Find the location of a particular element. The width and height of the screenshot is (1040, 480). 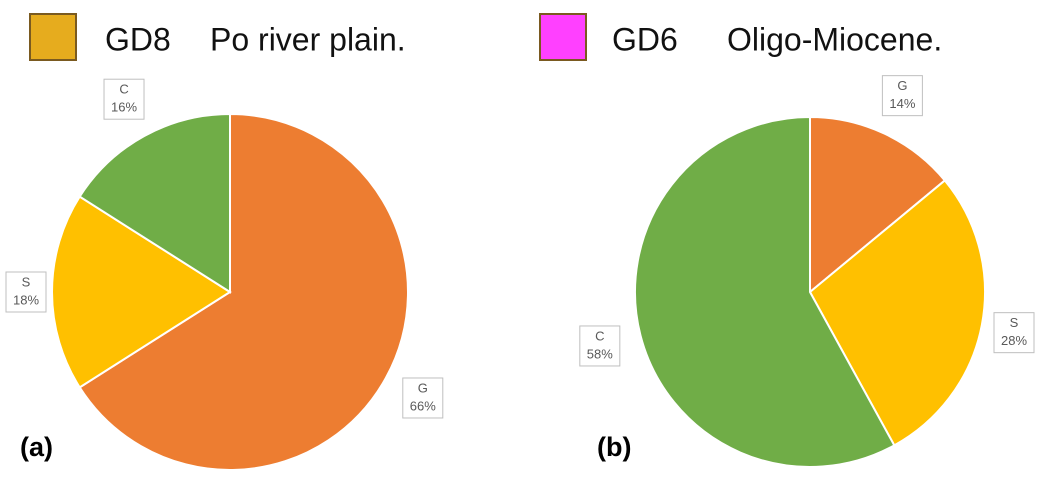

slice-value-label: 28% is located at coordinates (1014, 340).